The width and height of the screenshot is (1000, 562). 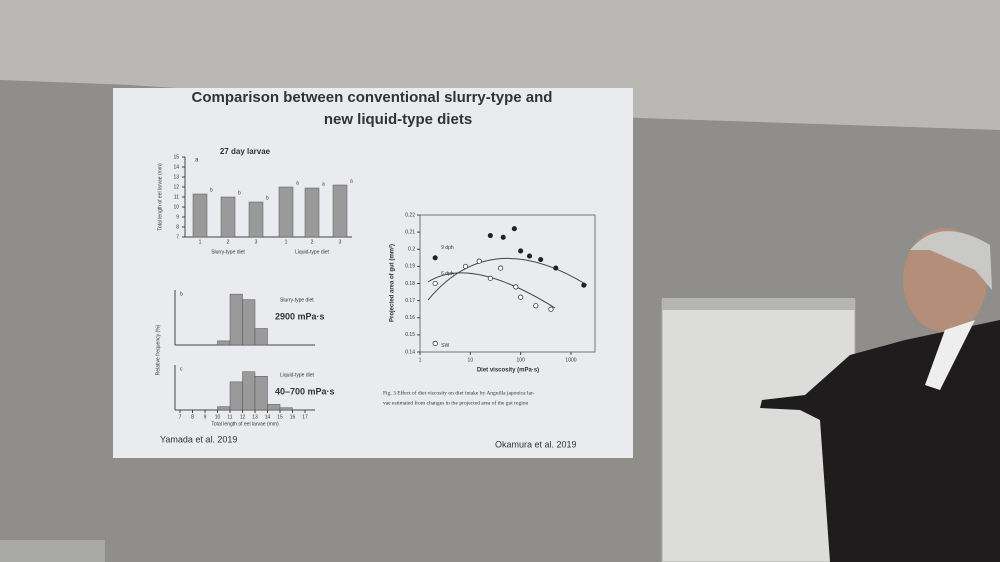 What do you see at coordinates (228, 242) in the screenshot?
I see `x-tick-label: 2` at bounding box center [228, 242].